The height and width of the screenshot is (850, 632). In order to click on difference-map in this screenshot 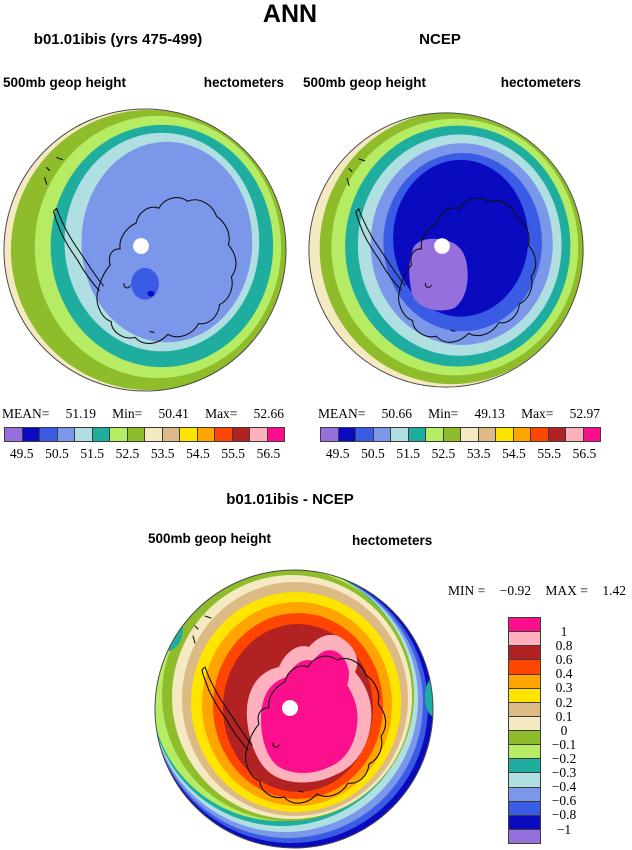, I will do `click(294, 709)`.